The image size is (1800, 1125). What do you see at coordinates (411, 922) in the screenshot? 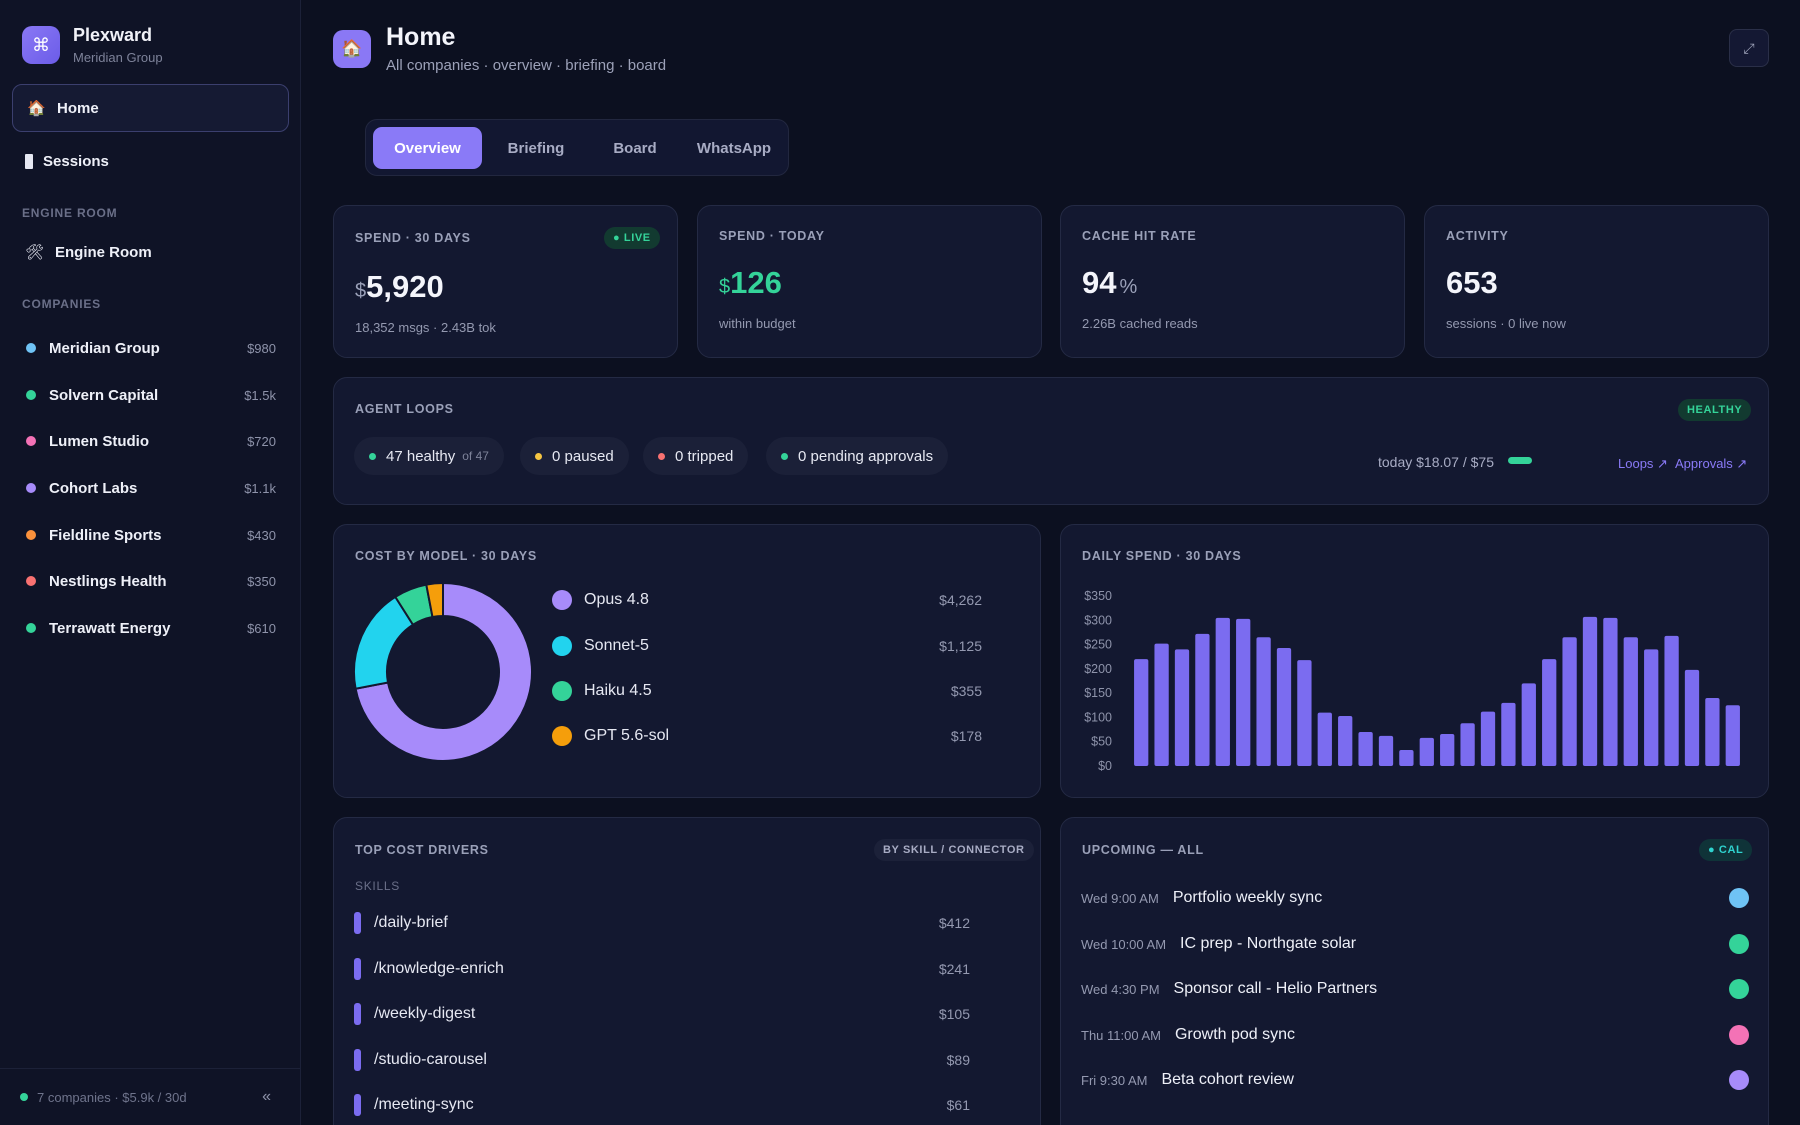
I see `driver-name: /daily-brief` at bounding box center [411, 922].